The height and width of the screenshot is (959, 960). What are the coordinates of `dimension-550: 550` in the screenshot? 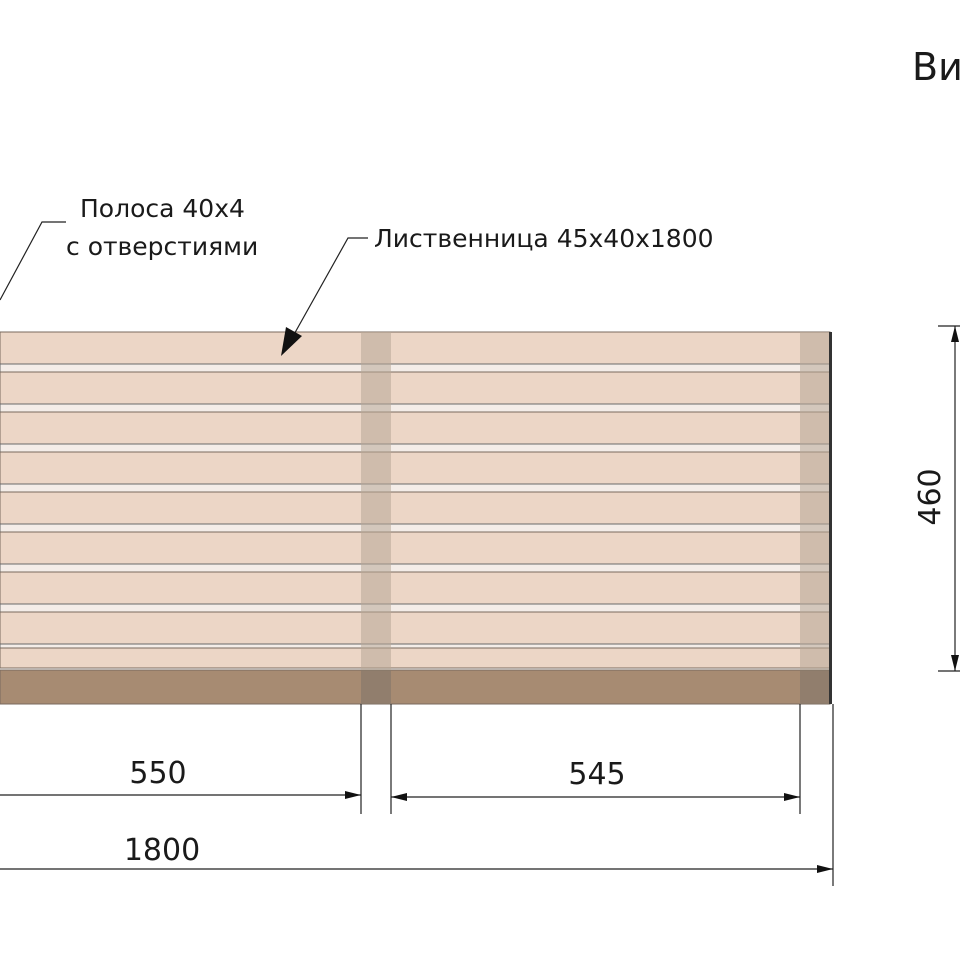 It's located at (180, 777).